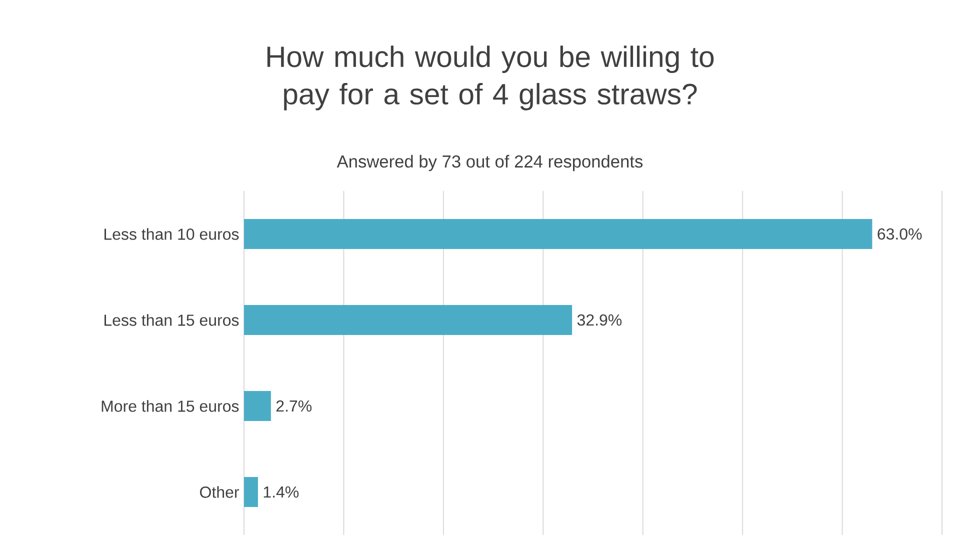 This screenshot has height=543, width=959. What do you see at coordinates (489, 163) in the screenshot?
I see `chart-subtitle: Answered by 73 out of 224 respondents` at bounding box center [489, 163].